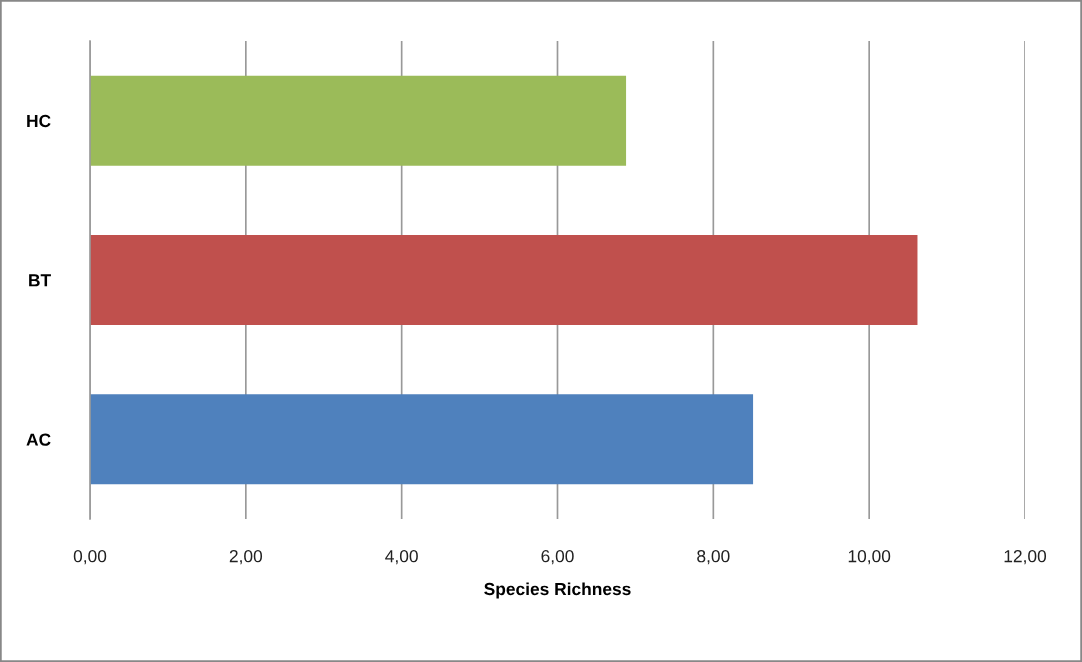 Image resolution: width=1082 pixels, height=662 pixels. Describe the element at coordinates (1025, 557) in the screenshot. I see `x-tick-label: 12,00` at that location.